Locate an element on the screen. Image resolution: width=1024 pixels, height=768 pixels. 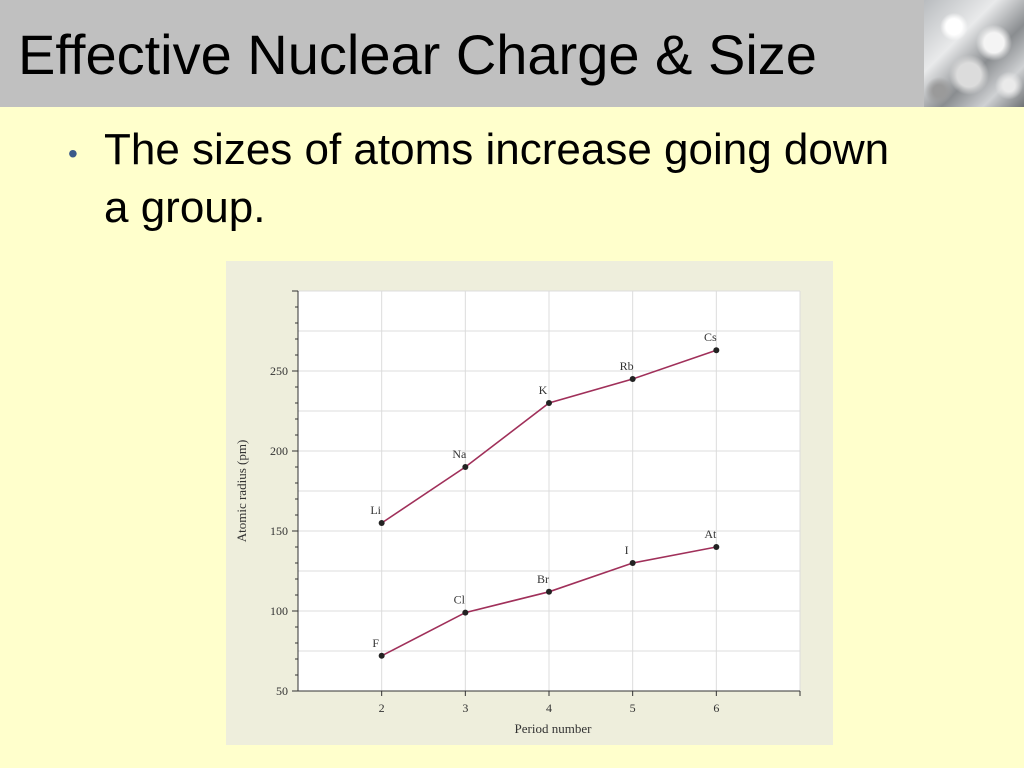
y-tick-label: 200 is located at coordinates (279, 451).